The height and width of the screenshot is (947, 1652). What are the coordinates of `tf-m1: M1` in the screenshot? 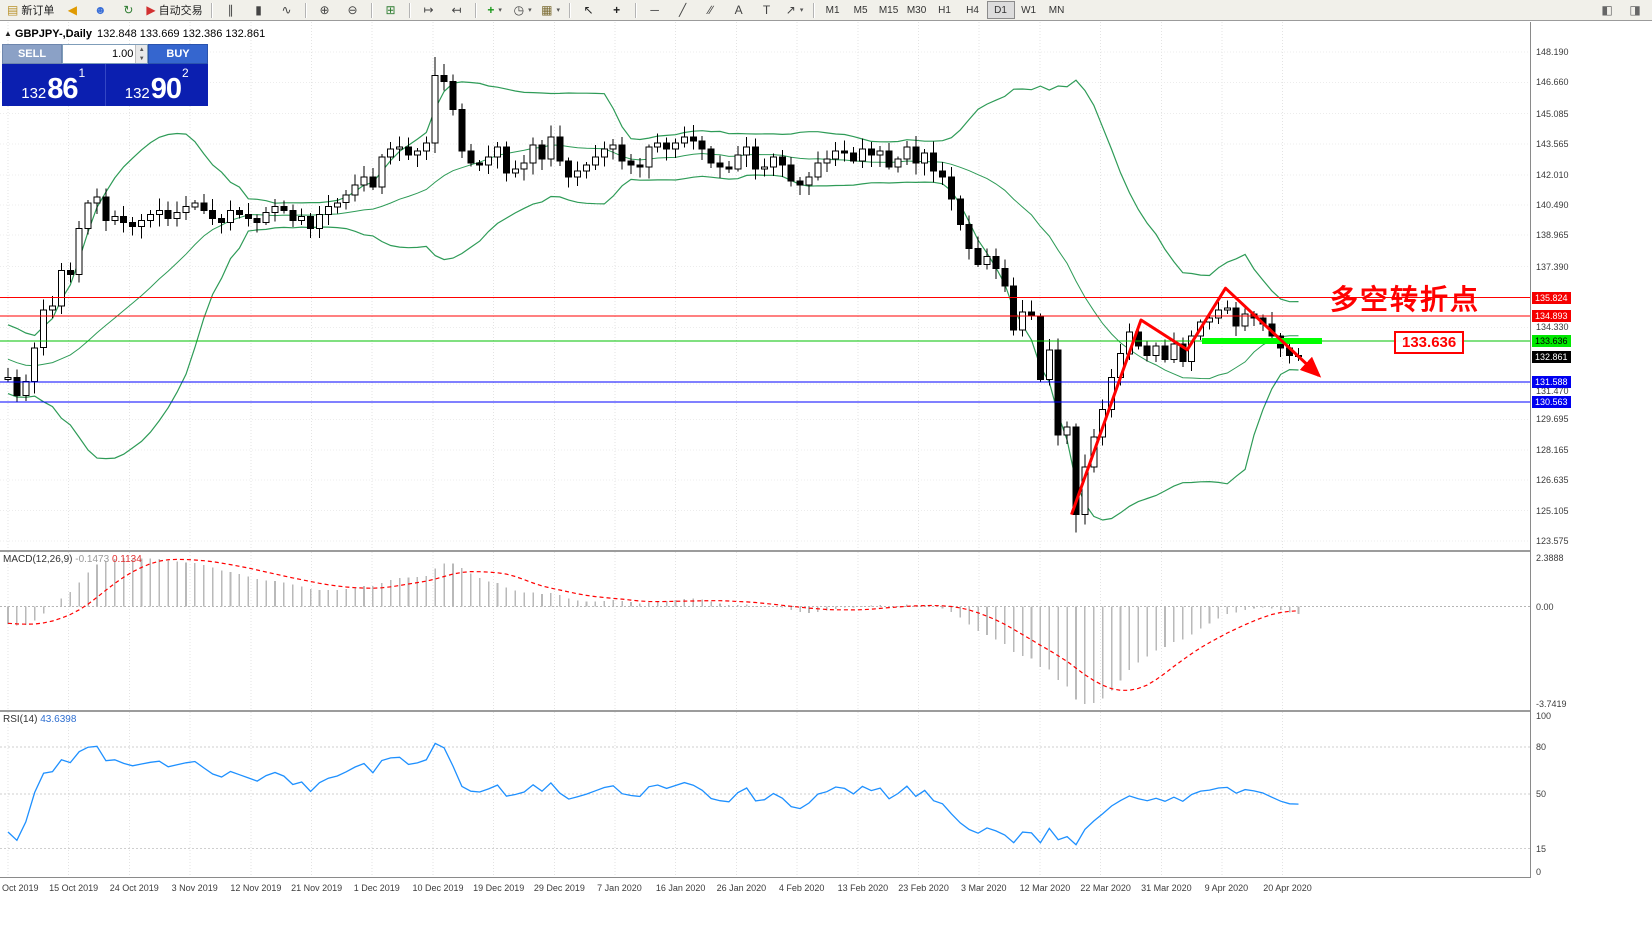 It's located at (833, 10).